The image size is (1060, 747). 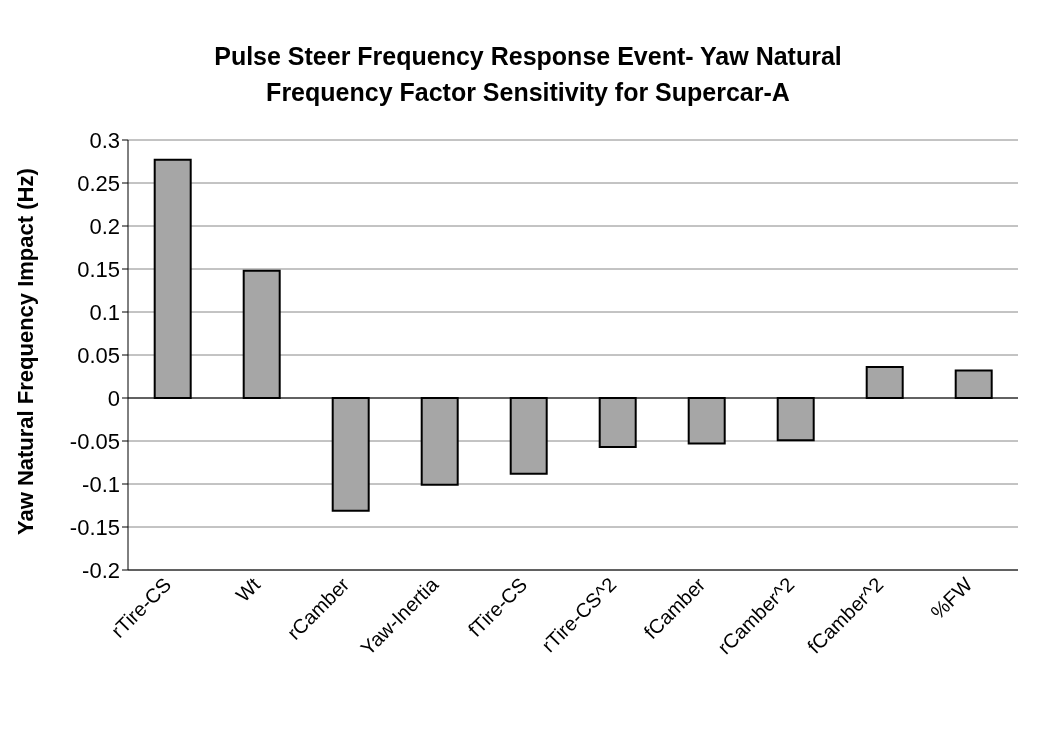 What do you see at coordinates (113, 398) in the screenshot?
I see `y-tick-label: 0` at bounding box center [113, 398].